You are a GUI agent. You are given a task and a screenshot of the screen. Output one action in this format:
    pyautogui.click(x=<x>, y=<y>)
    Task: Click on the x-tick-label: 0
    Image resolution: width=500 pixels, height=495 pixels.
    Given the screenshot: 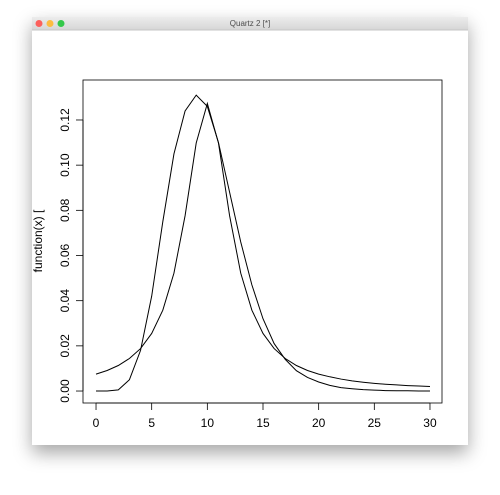 What is the action you would take?
    pyautogui.click(x=96, y=423)
    